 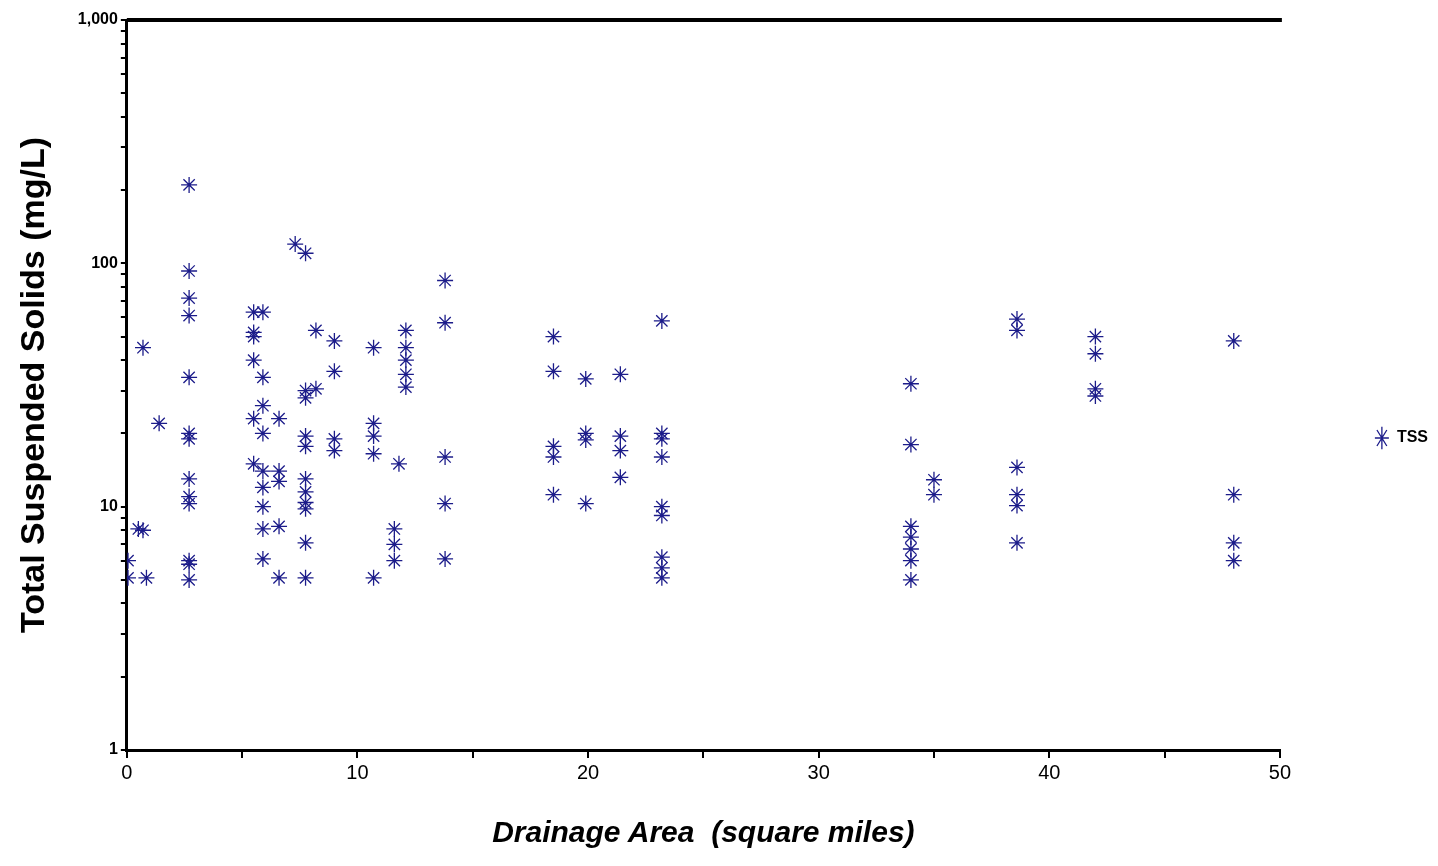 What do you see at coordinates (1280, 771) in the screenshot?
I see `x-tick-label: 50` at bounding box center [1280, 771].